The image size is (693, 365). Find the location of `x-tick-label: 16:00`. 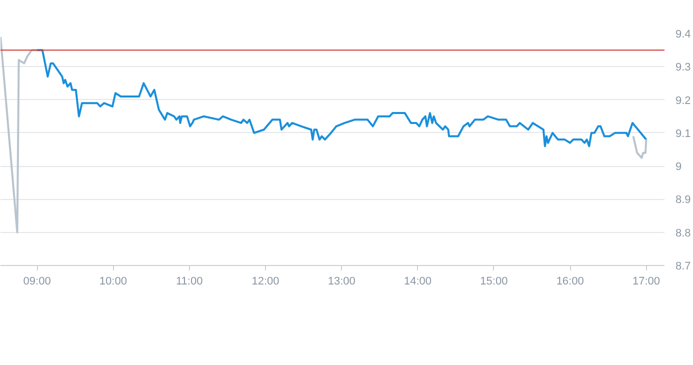

x-tick-label: 16:00 is located at coordinates (570, 282).